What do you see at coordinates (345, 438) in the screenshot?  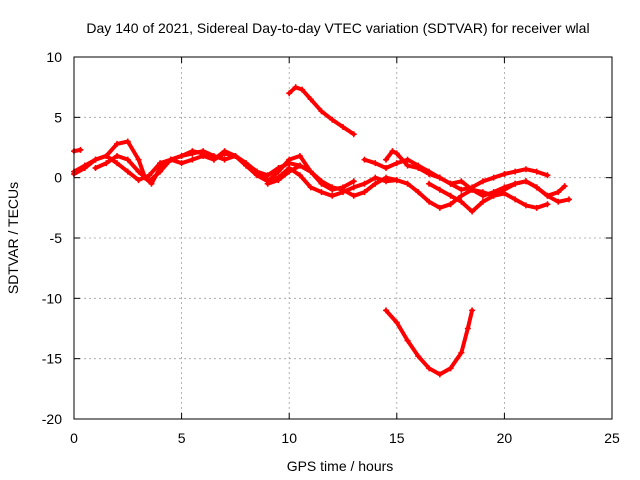 I see `x-tick-labels: 0 5 10 15 20 25` at bounding box center [345, 438].